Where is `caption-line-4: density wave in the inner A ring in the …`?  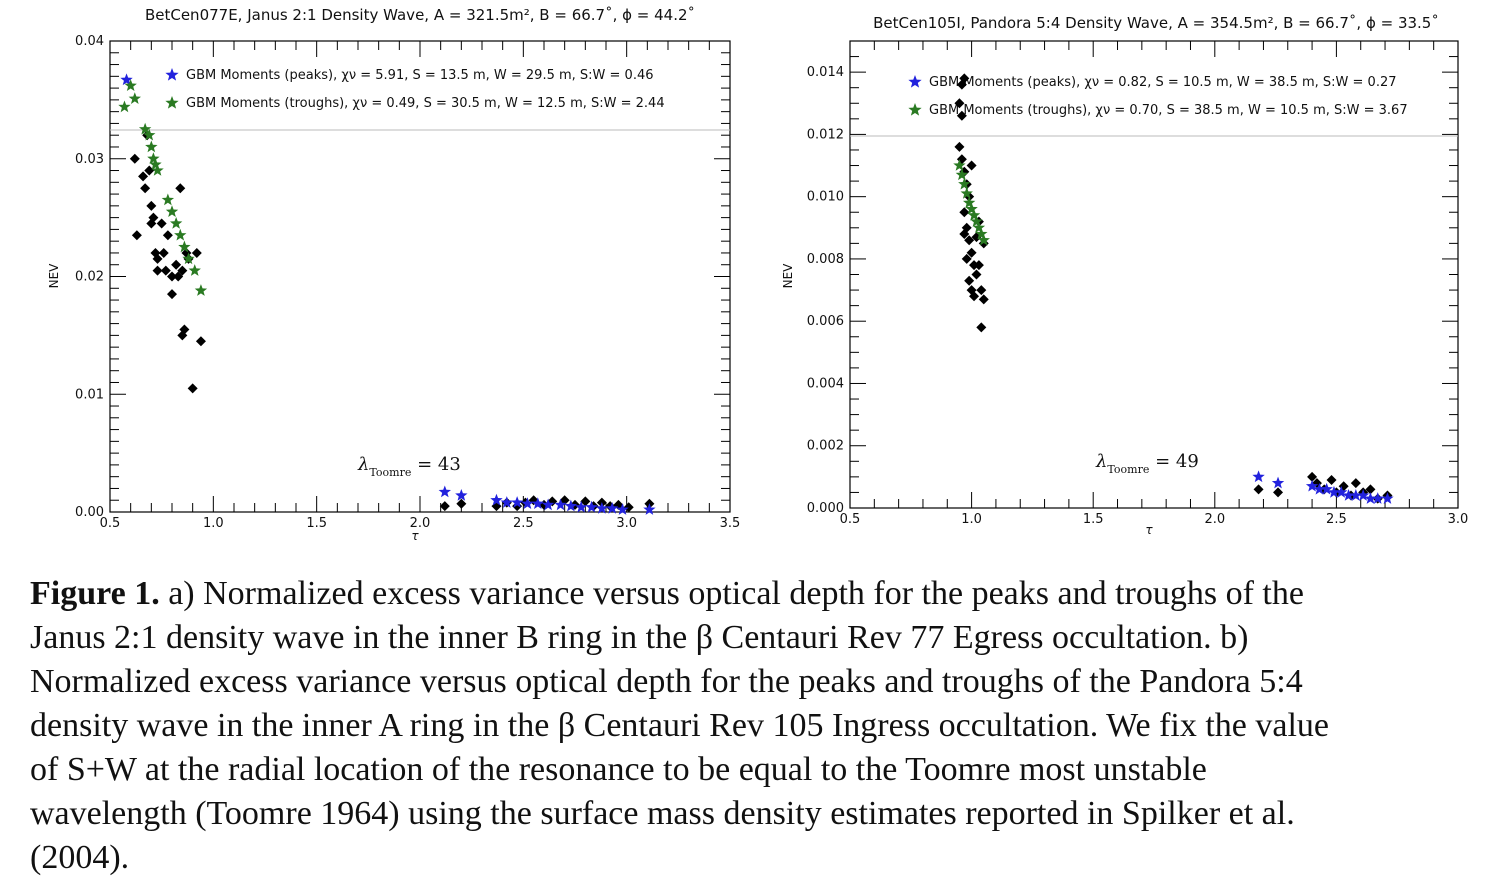 caption-line-4: density wave in the inner A ring in the … is located at coordinates (680, 725).